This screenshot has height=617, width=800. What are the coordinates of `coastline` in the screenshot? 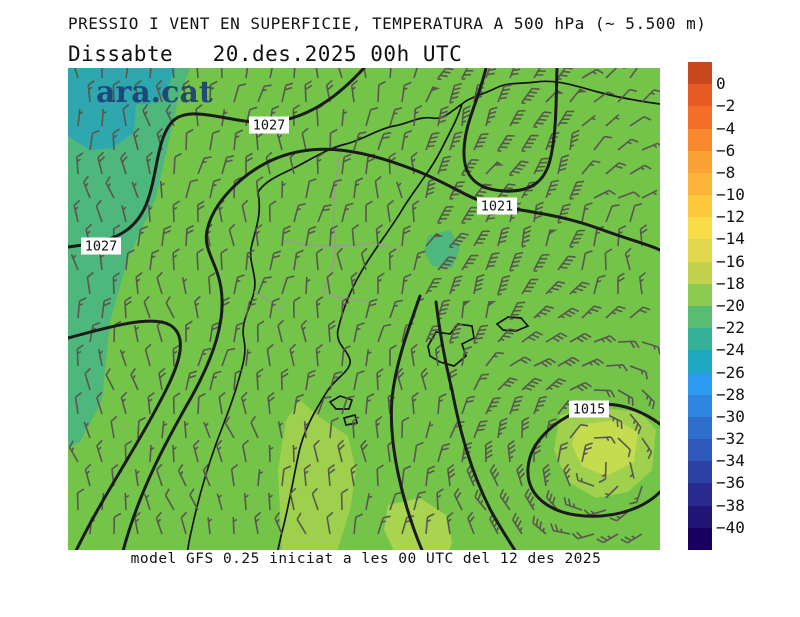 It's located at (360, 148).